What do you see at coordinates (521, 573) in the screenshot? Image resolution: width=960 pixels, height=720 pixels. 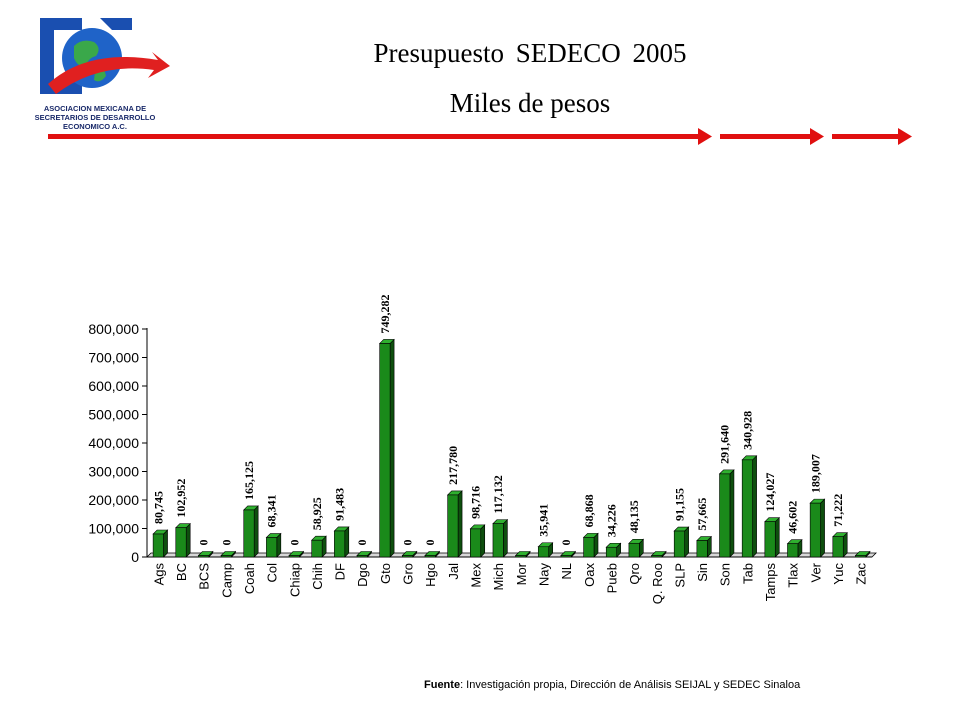 I see `category-label: Mor` at bounding box center [521, 573].